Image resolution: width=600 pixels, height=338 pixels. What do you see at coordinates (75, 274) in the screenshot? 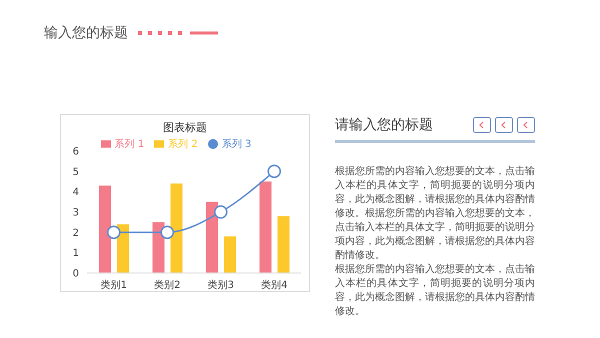
I see `y-tick-label: 0` at bounding box center [75, 274].